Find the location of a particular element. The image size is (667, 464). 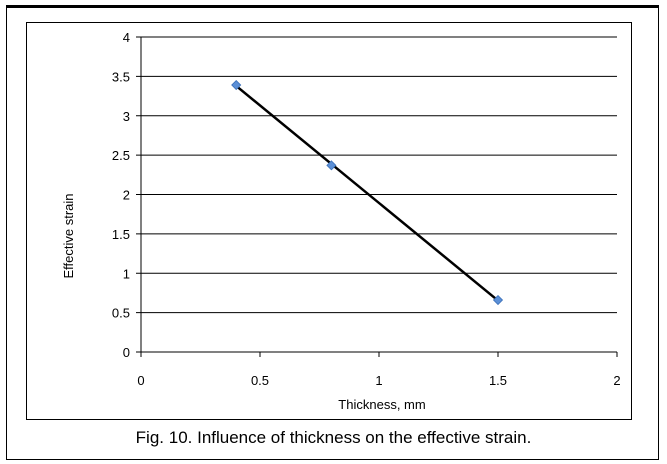

x-tick-label: 2 is located at coordinates (616, 380).